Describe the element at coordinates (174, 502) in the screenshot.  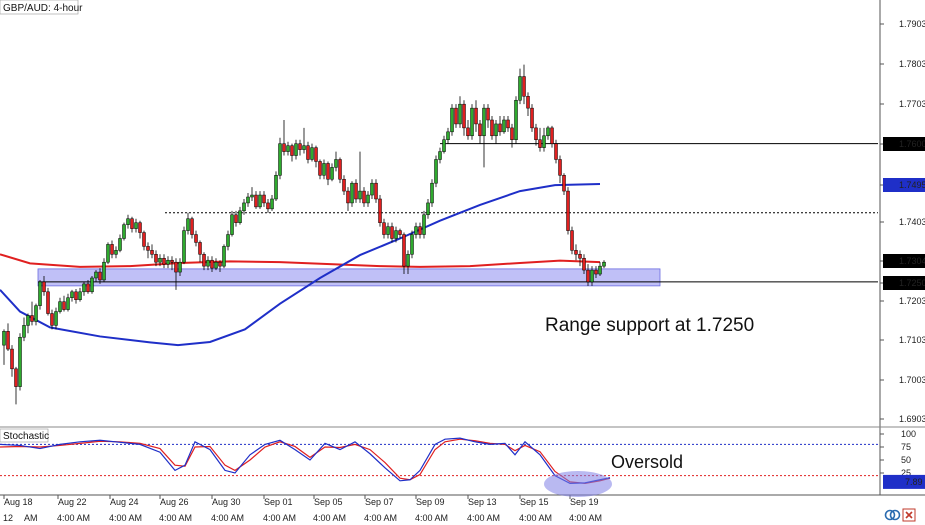
I see `date-label: Aug 26` at that location.